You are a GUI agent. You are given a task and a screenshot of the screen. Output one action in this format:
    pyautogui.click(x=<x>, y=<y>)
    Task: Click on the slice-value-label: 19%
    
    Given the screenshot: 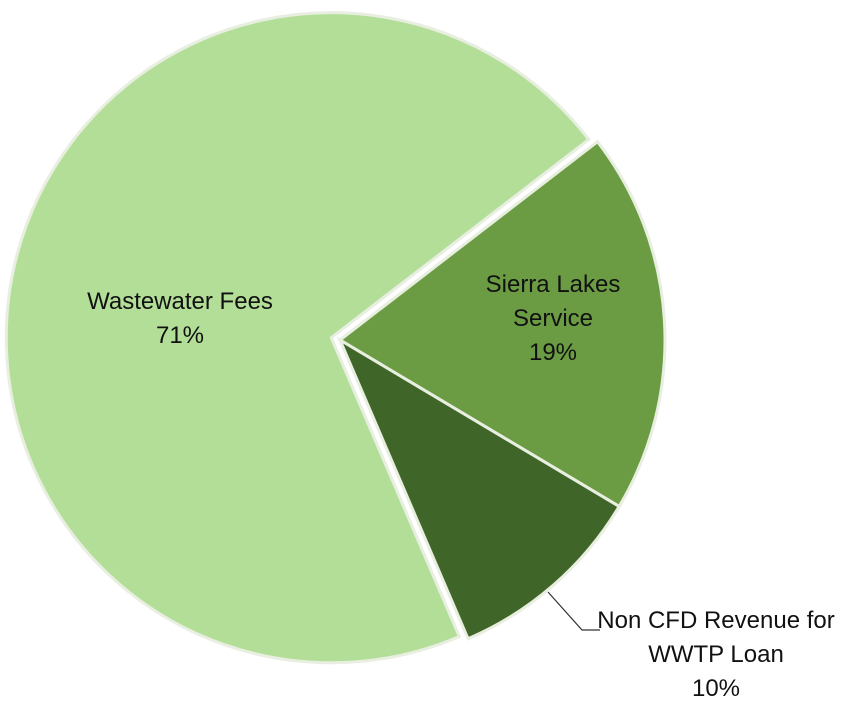 What is the action you would take?
    pyautogui.click(x=553, y=352)
    